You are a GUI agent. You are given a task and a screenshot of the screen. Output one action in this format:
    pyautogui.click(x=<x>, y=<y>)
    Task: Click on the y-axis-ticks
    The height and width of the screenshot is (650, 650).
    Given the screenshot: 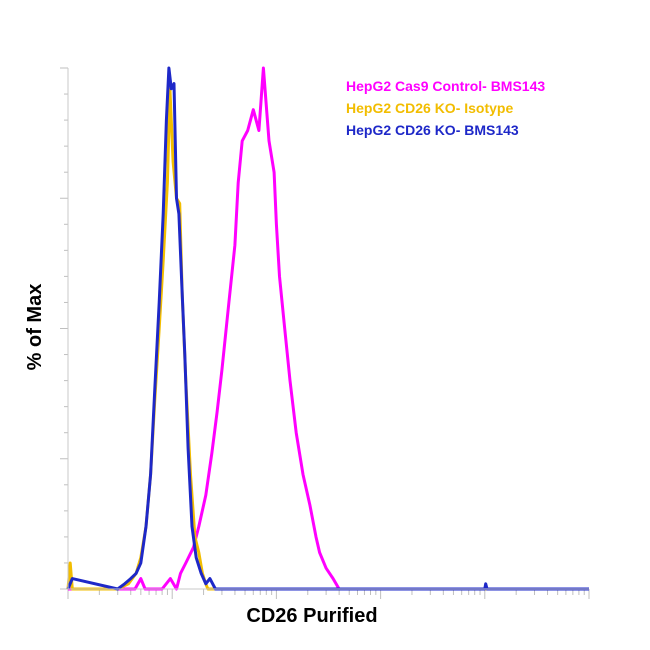 What is the action you would take?
    pyautogui.click(x=64, y=328)
    